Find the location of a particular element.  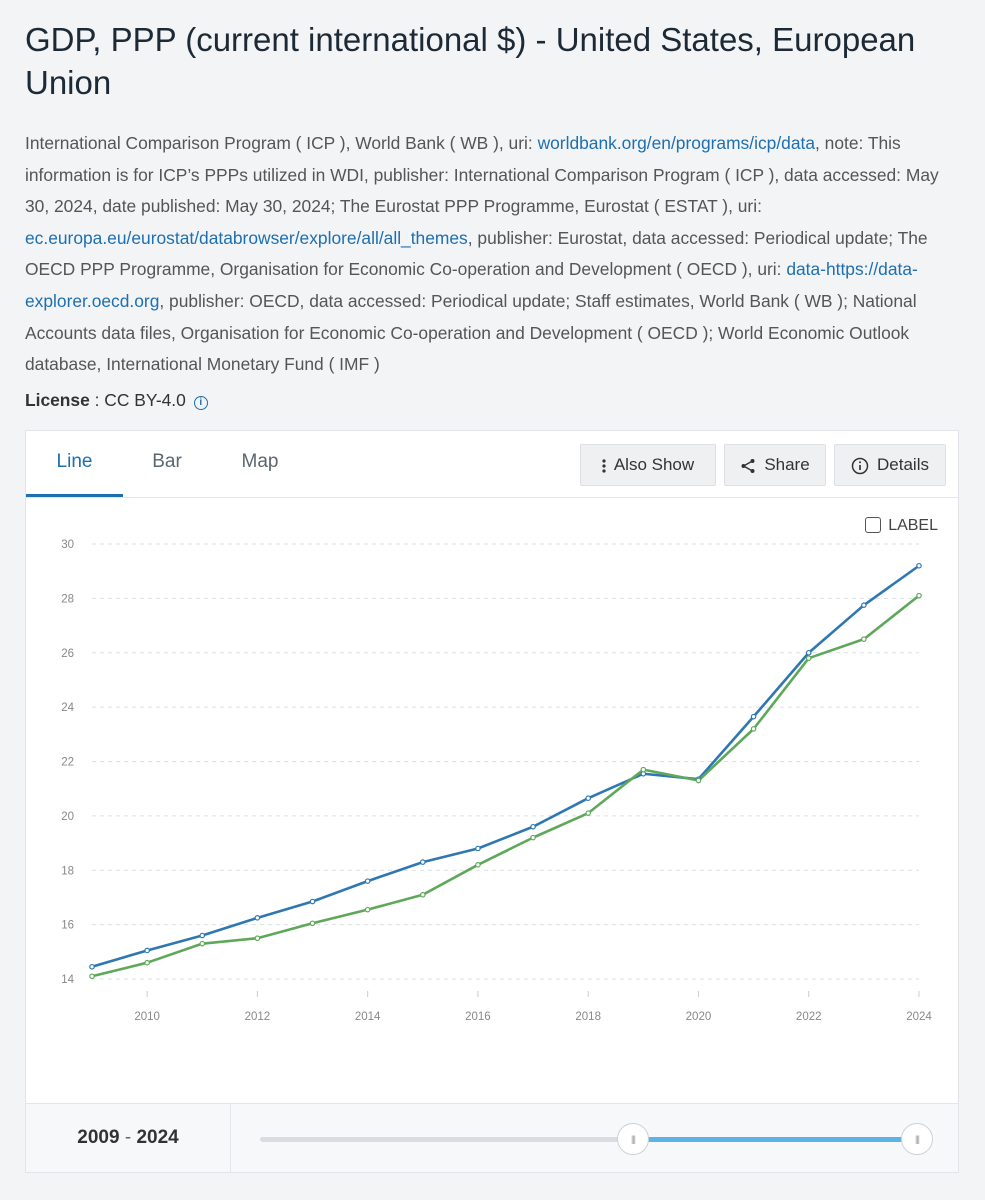

y-tick-label: 26 is located at coordinates (67, 654).